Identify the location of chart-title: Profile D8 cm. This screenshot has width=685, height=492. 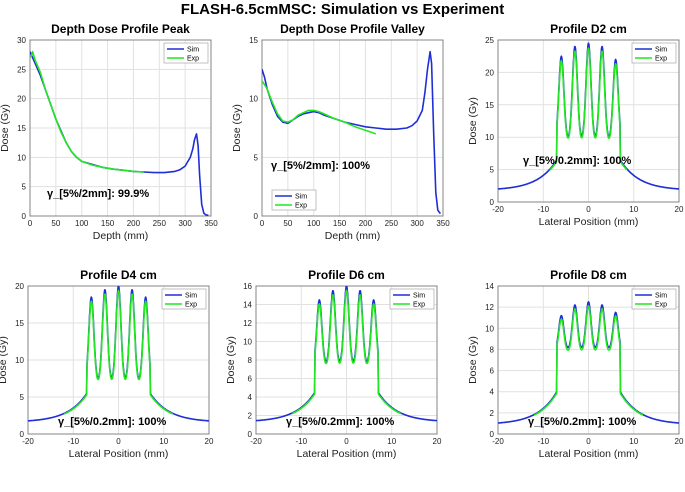
(588, 275).